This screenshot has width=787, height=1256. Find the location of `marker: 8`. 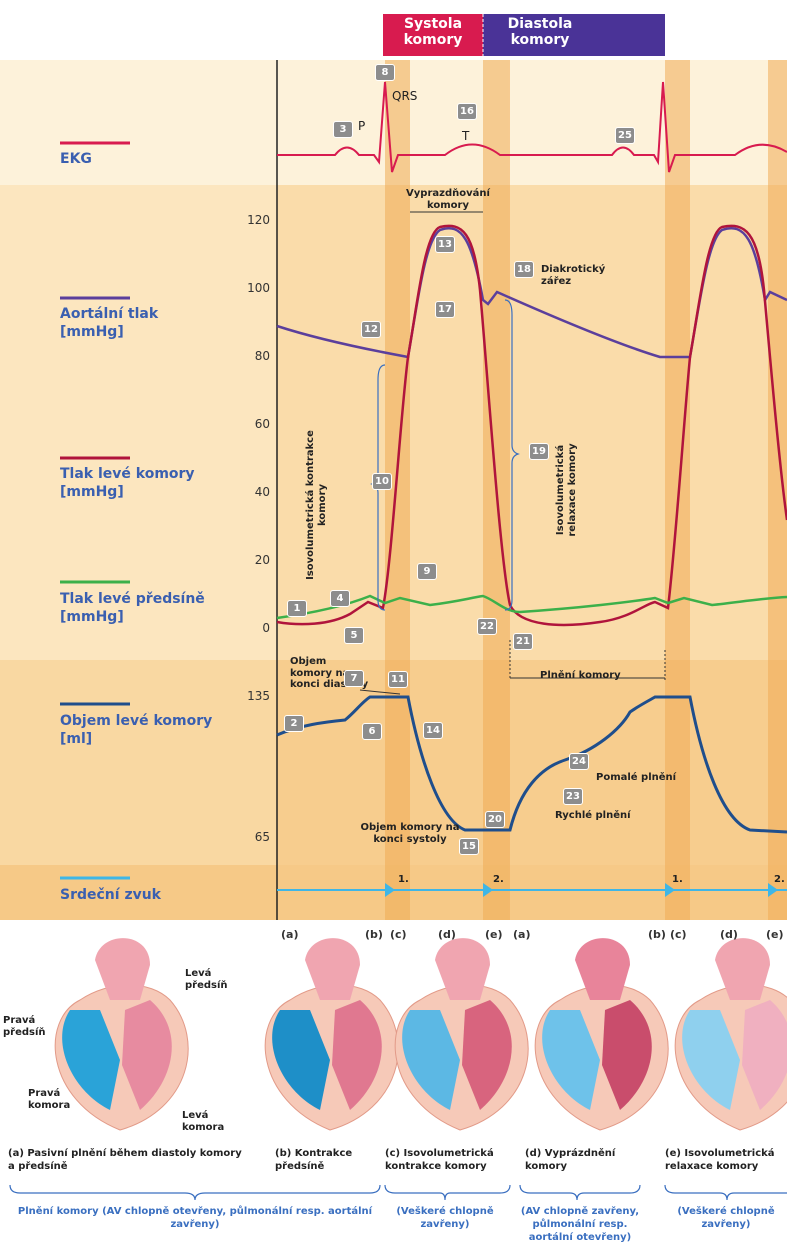

marker: 8 is located at coordinates (385, 72).